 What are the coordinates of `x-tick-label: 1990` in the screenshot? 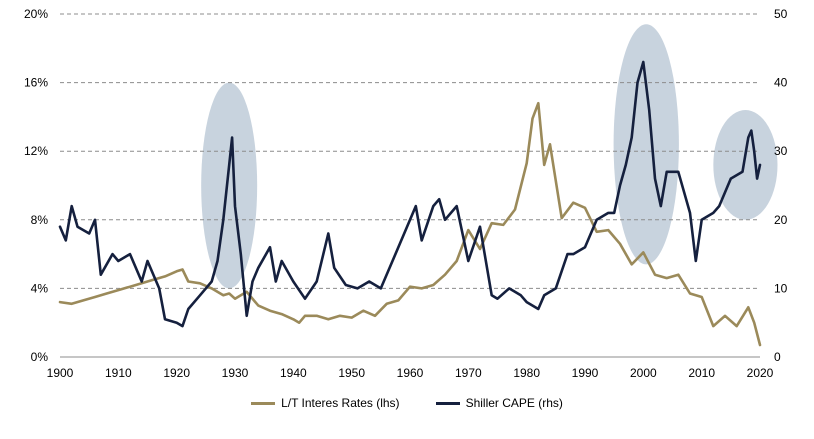 It's located at (585, 373).